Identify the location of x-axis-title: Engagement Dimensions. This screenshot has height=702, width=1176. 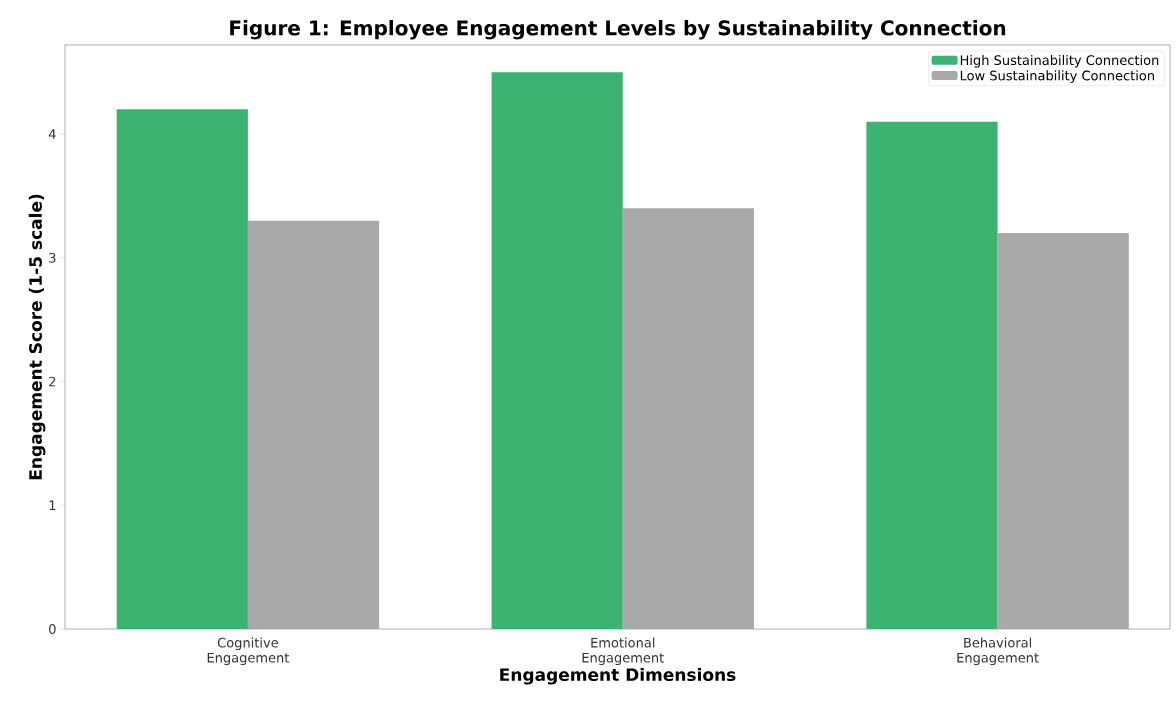
(618, 676).